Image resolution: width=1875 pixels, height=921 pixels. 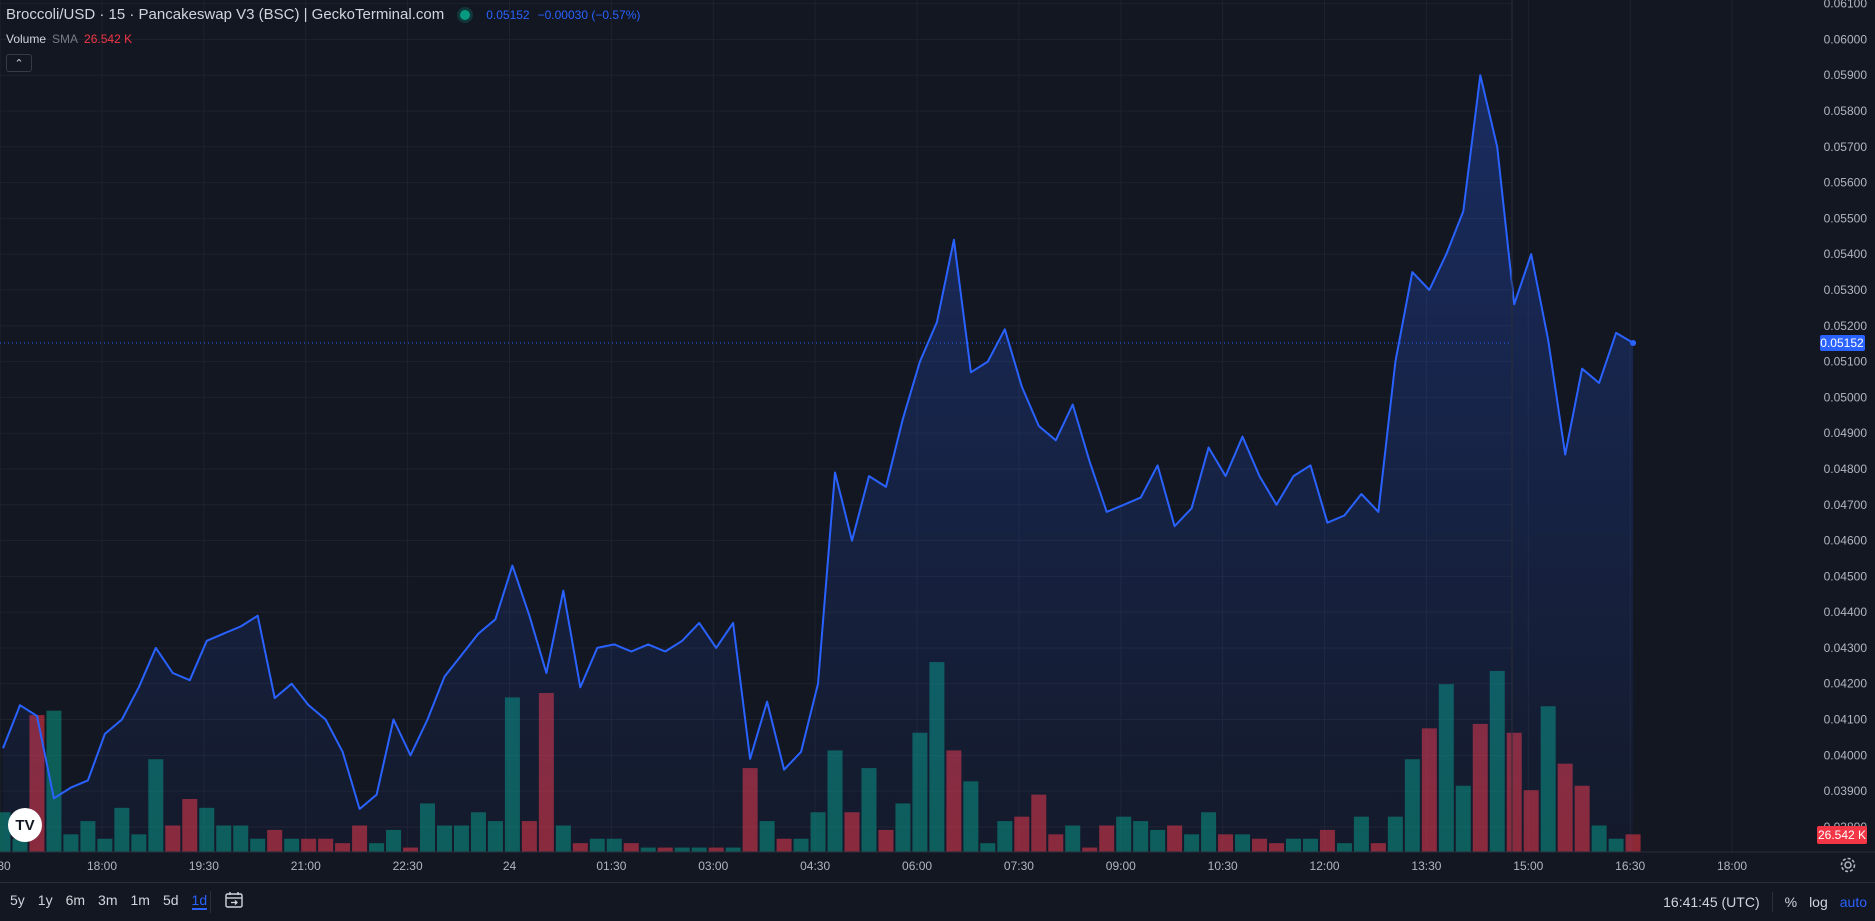 I want to click on x-tick-label: 12:00, so click(x=1325, y=866).